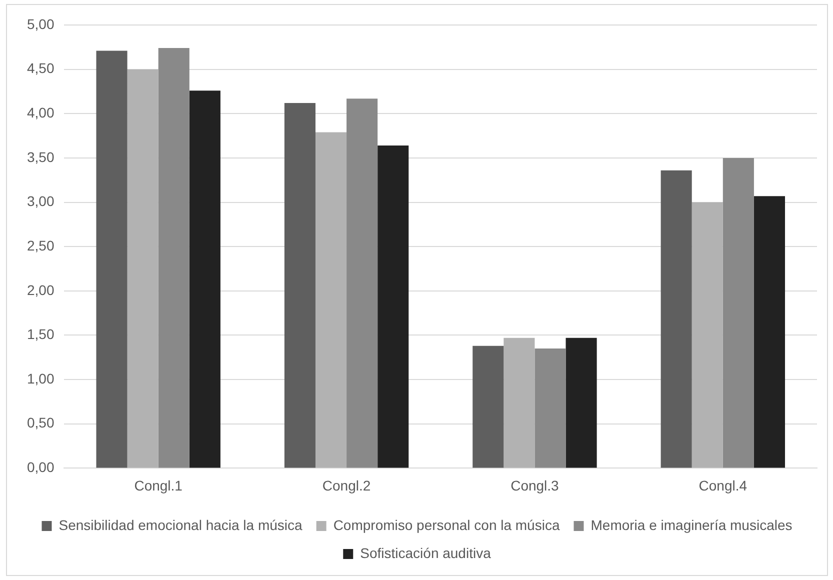  I want to click on x-tick-label: Congl.4, so click(723, 485).